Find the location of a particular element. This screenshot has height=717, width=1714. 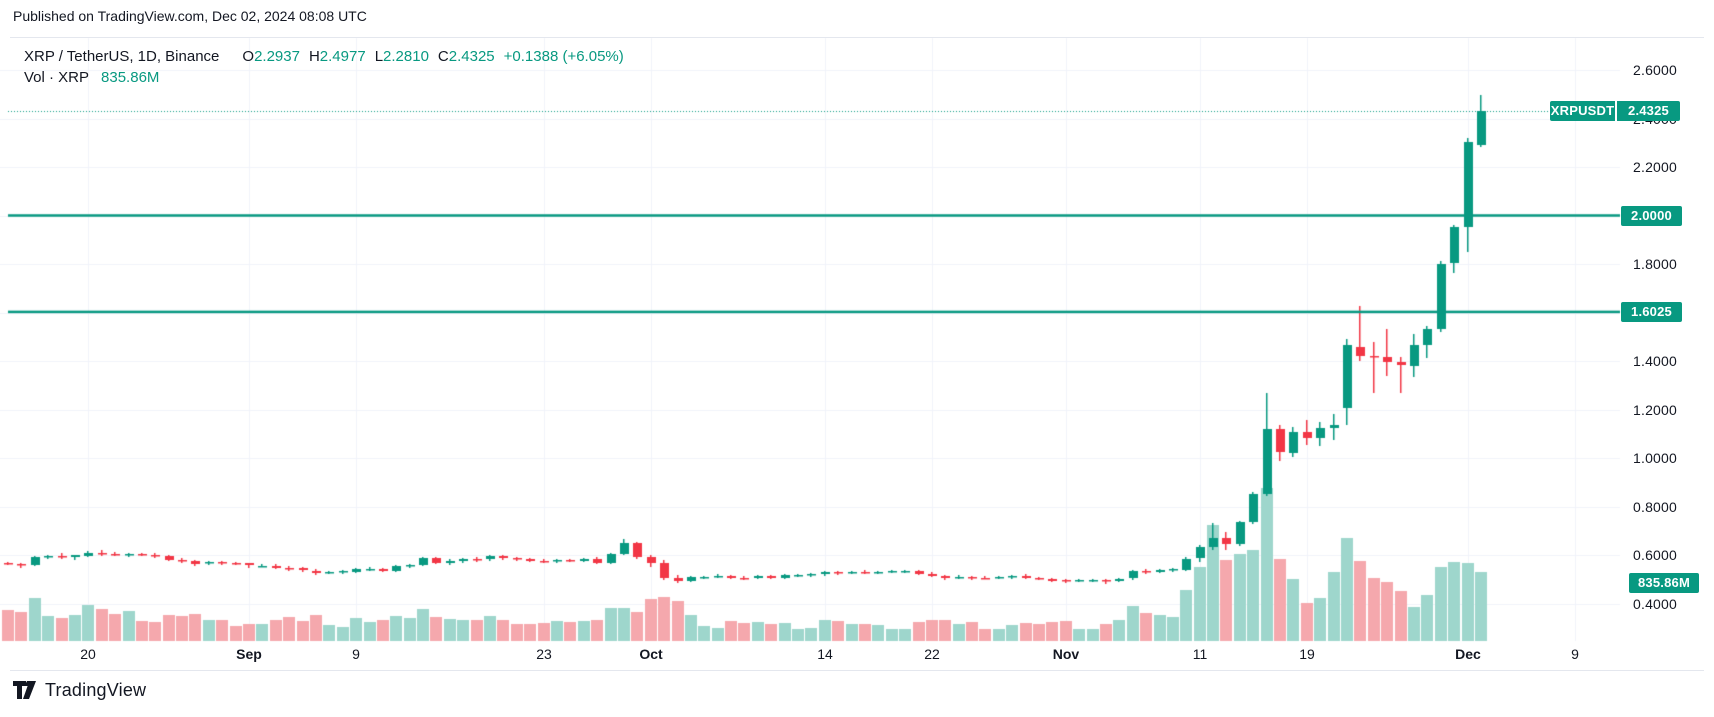

price-scale-tick: 0.6000 is located at coordinates (1655, 555).